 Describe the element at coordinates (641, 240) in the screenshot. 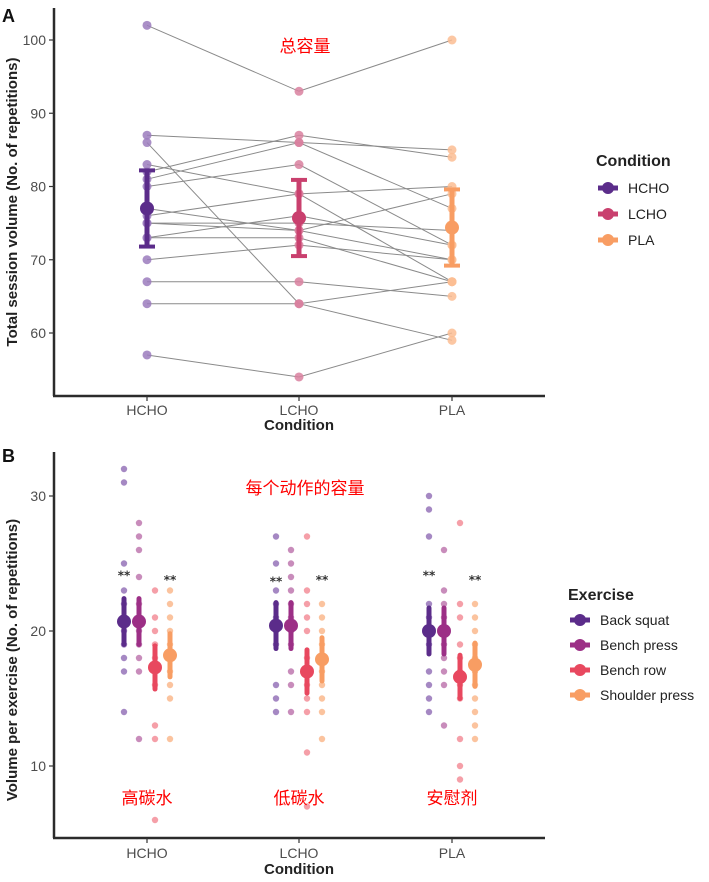

I see `legend-label: PLA` at that location.